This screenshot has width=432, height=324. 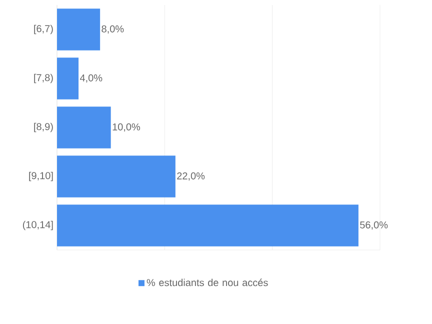 What do you see at coordinates (43, 127) in the screenshot?
I see `y-tick-label: [8,9)` at bounding box center [43, 127].